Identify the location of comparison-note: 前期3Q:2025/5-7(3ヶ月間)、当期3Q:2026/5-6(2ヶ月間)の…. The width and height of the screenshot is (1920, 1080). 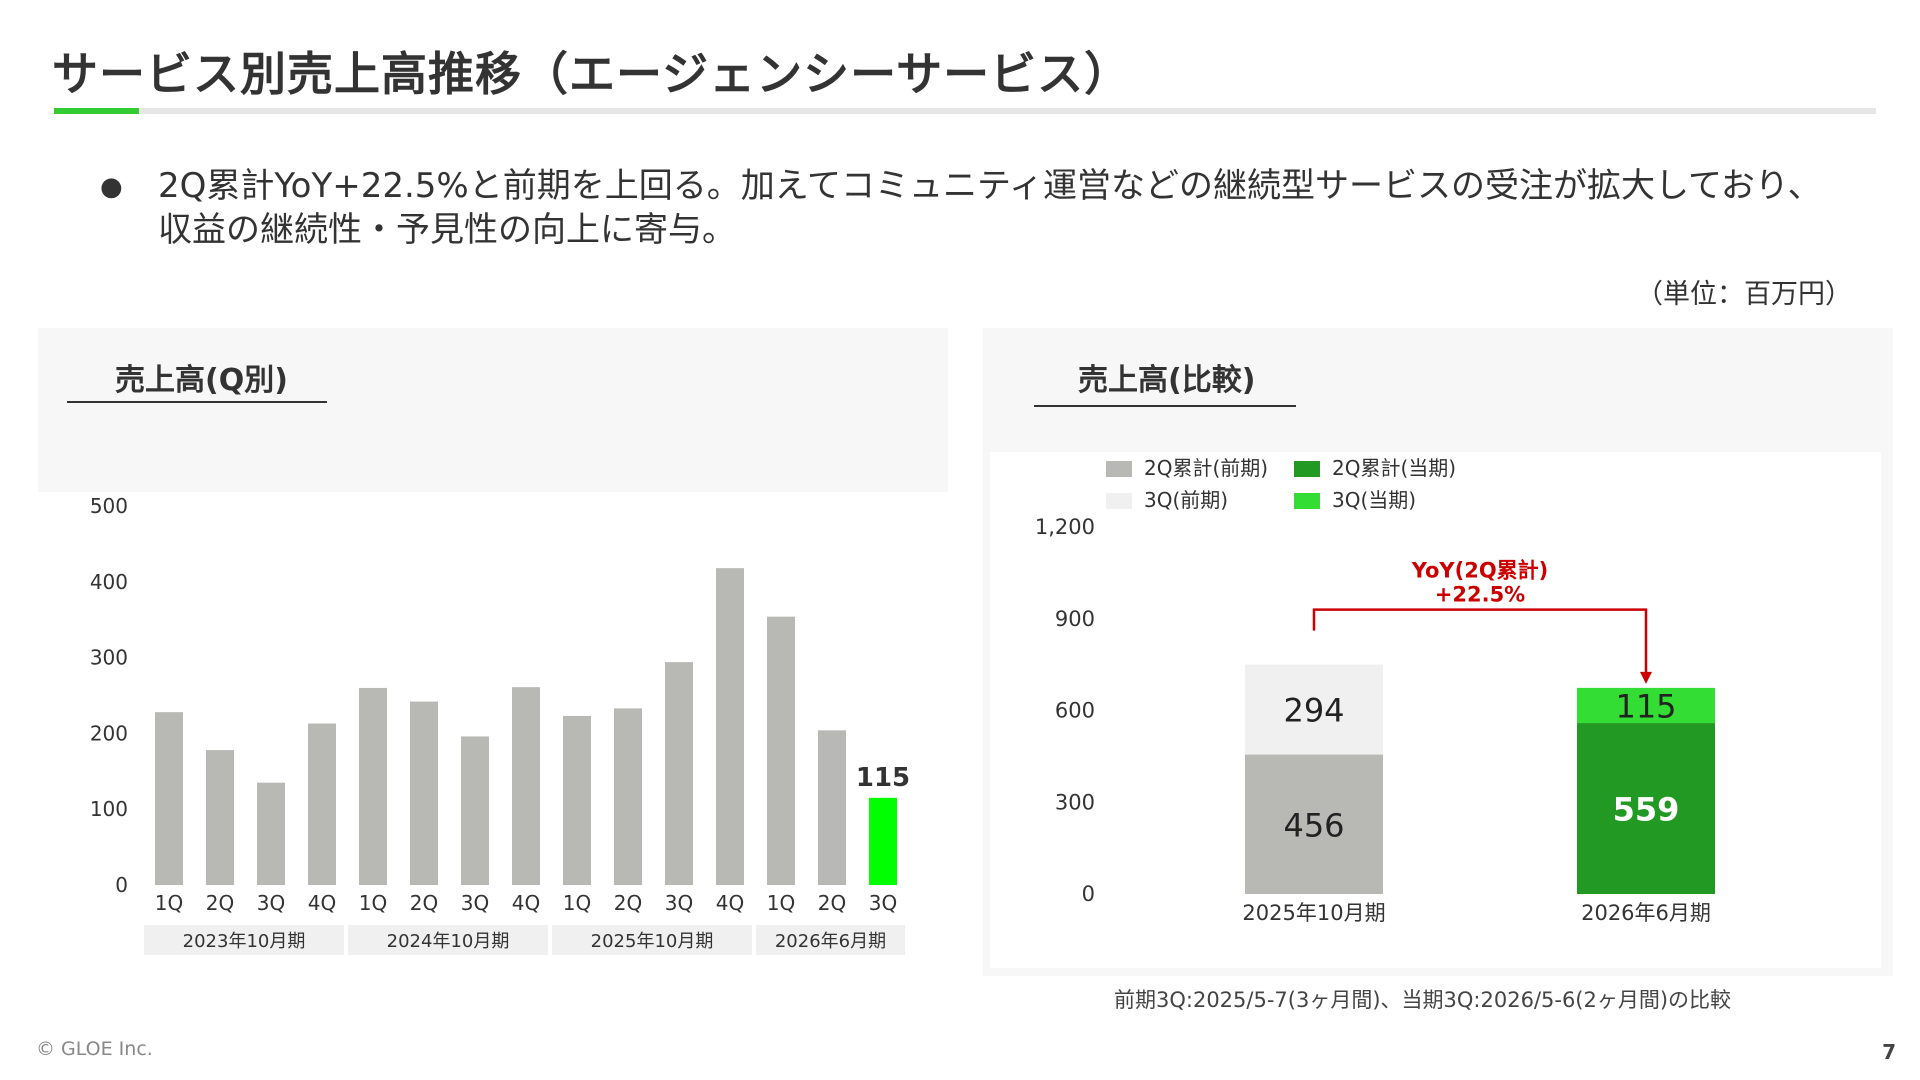
(1423, 1000).